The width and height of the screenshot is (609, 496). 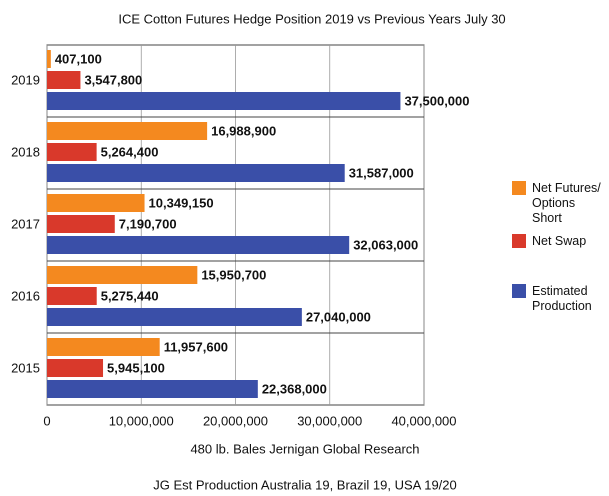 I want to click on value-label: 27,040,000, so click(x=338, y=316).